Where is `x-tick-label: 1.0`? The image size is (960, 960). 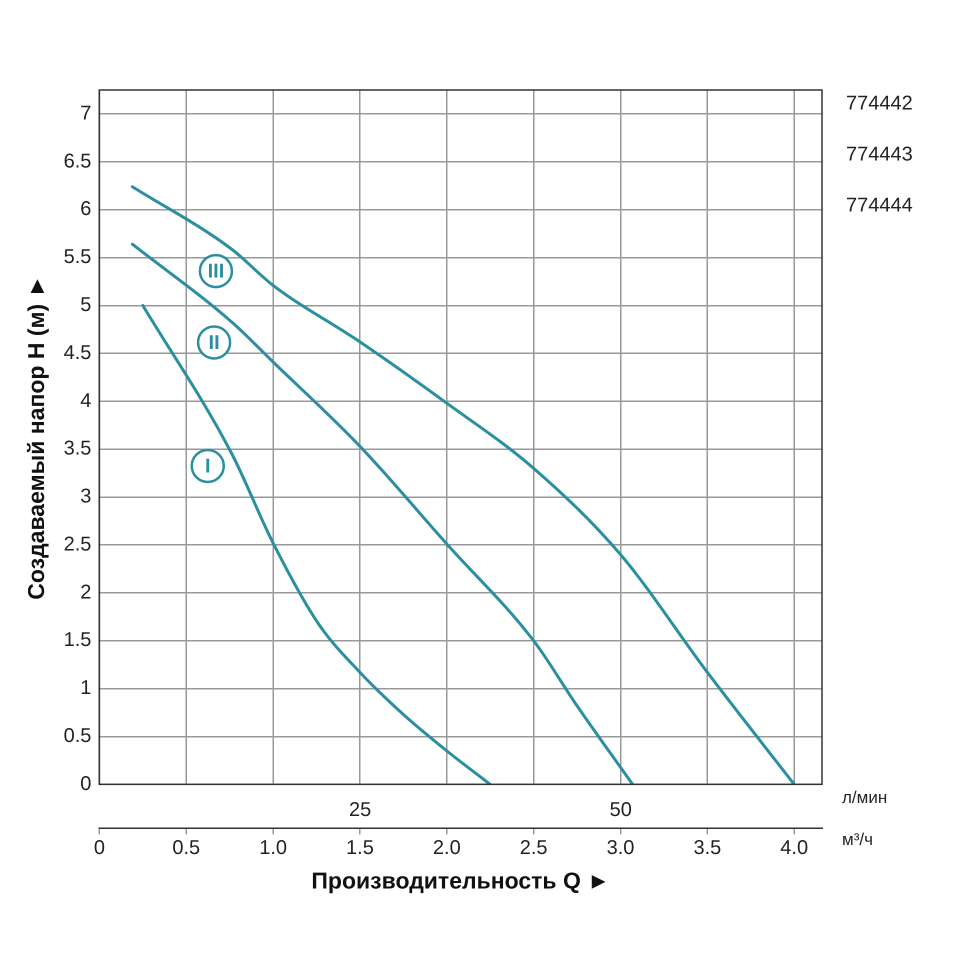 x-tick-label: 1.0 is located at coordinates (273, 847).